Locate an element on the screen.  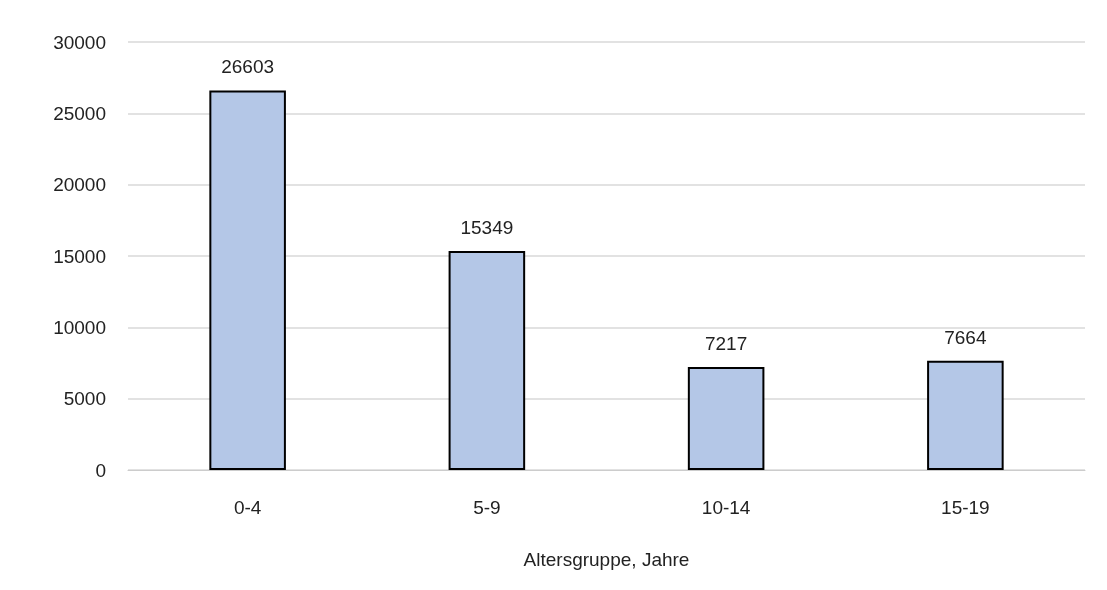
x-tick-label: 15-19 is located at coordinates (965, 507).